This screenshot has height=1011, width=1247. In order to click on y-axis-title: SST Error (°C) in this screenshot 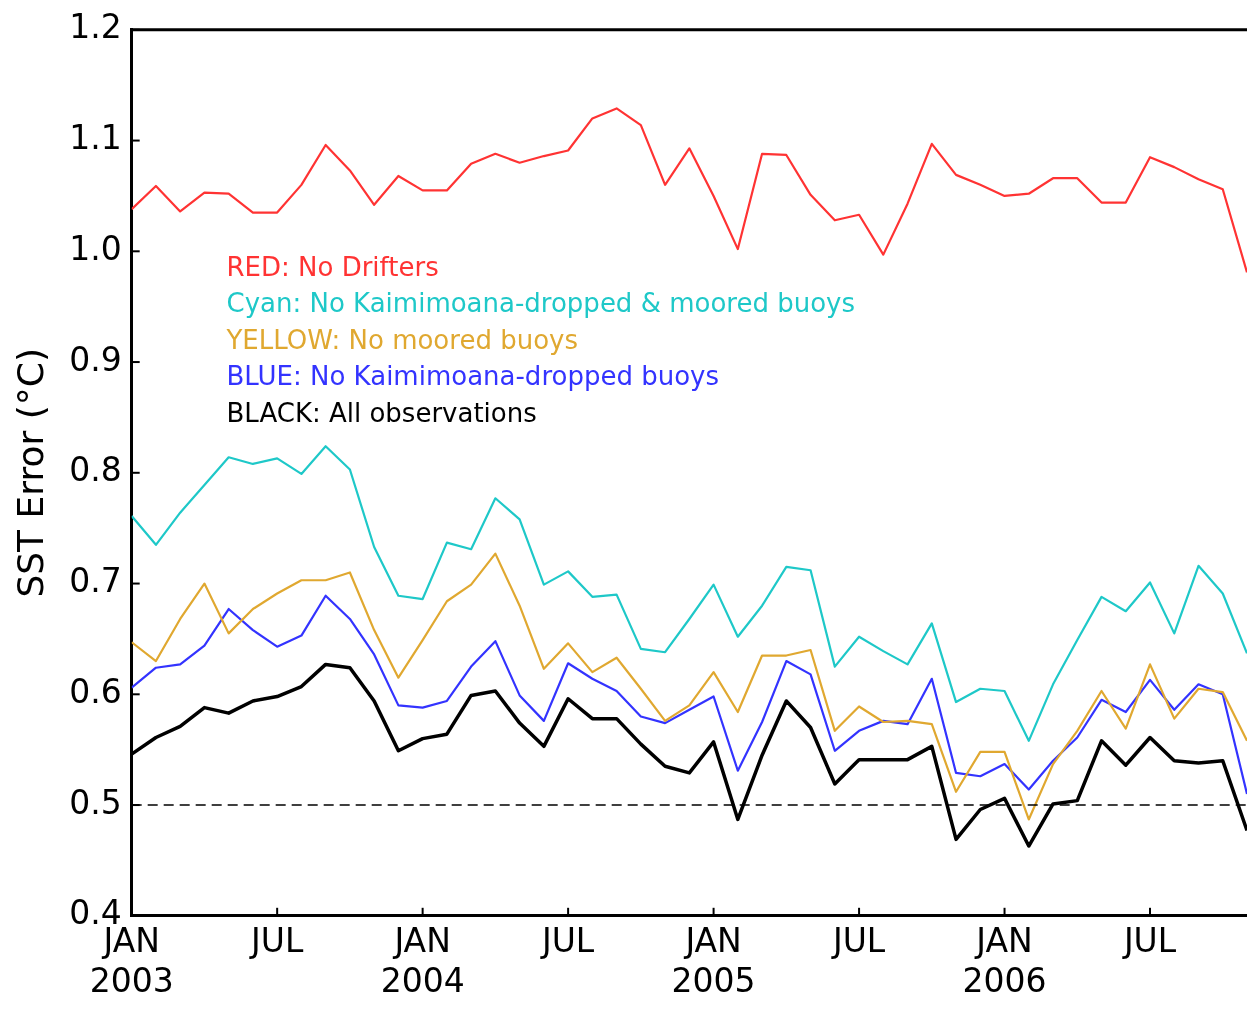, I will do `click(30, 473)`.